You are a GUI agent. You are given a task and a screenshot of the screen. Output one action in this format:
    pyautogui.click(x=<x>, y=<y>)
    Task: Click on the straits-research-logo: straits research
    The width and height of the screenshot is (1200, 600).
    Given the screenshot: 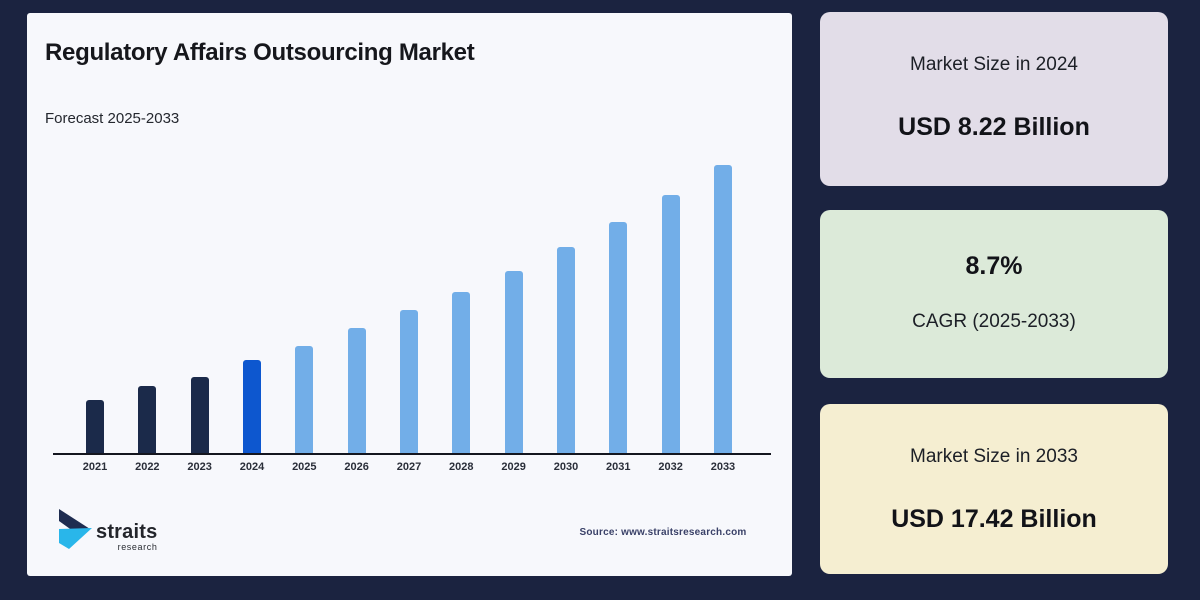 What is the action you would take?
    pyautogui.click(x=107, y=530)
    